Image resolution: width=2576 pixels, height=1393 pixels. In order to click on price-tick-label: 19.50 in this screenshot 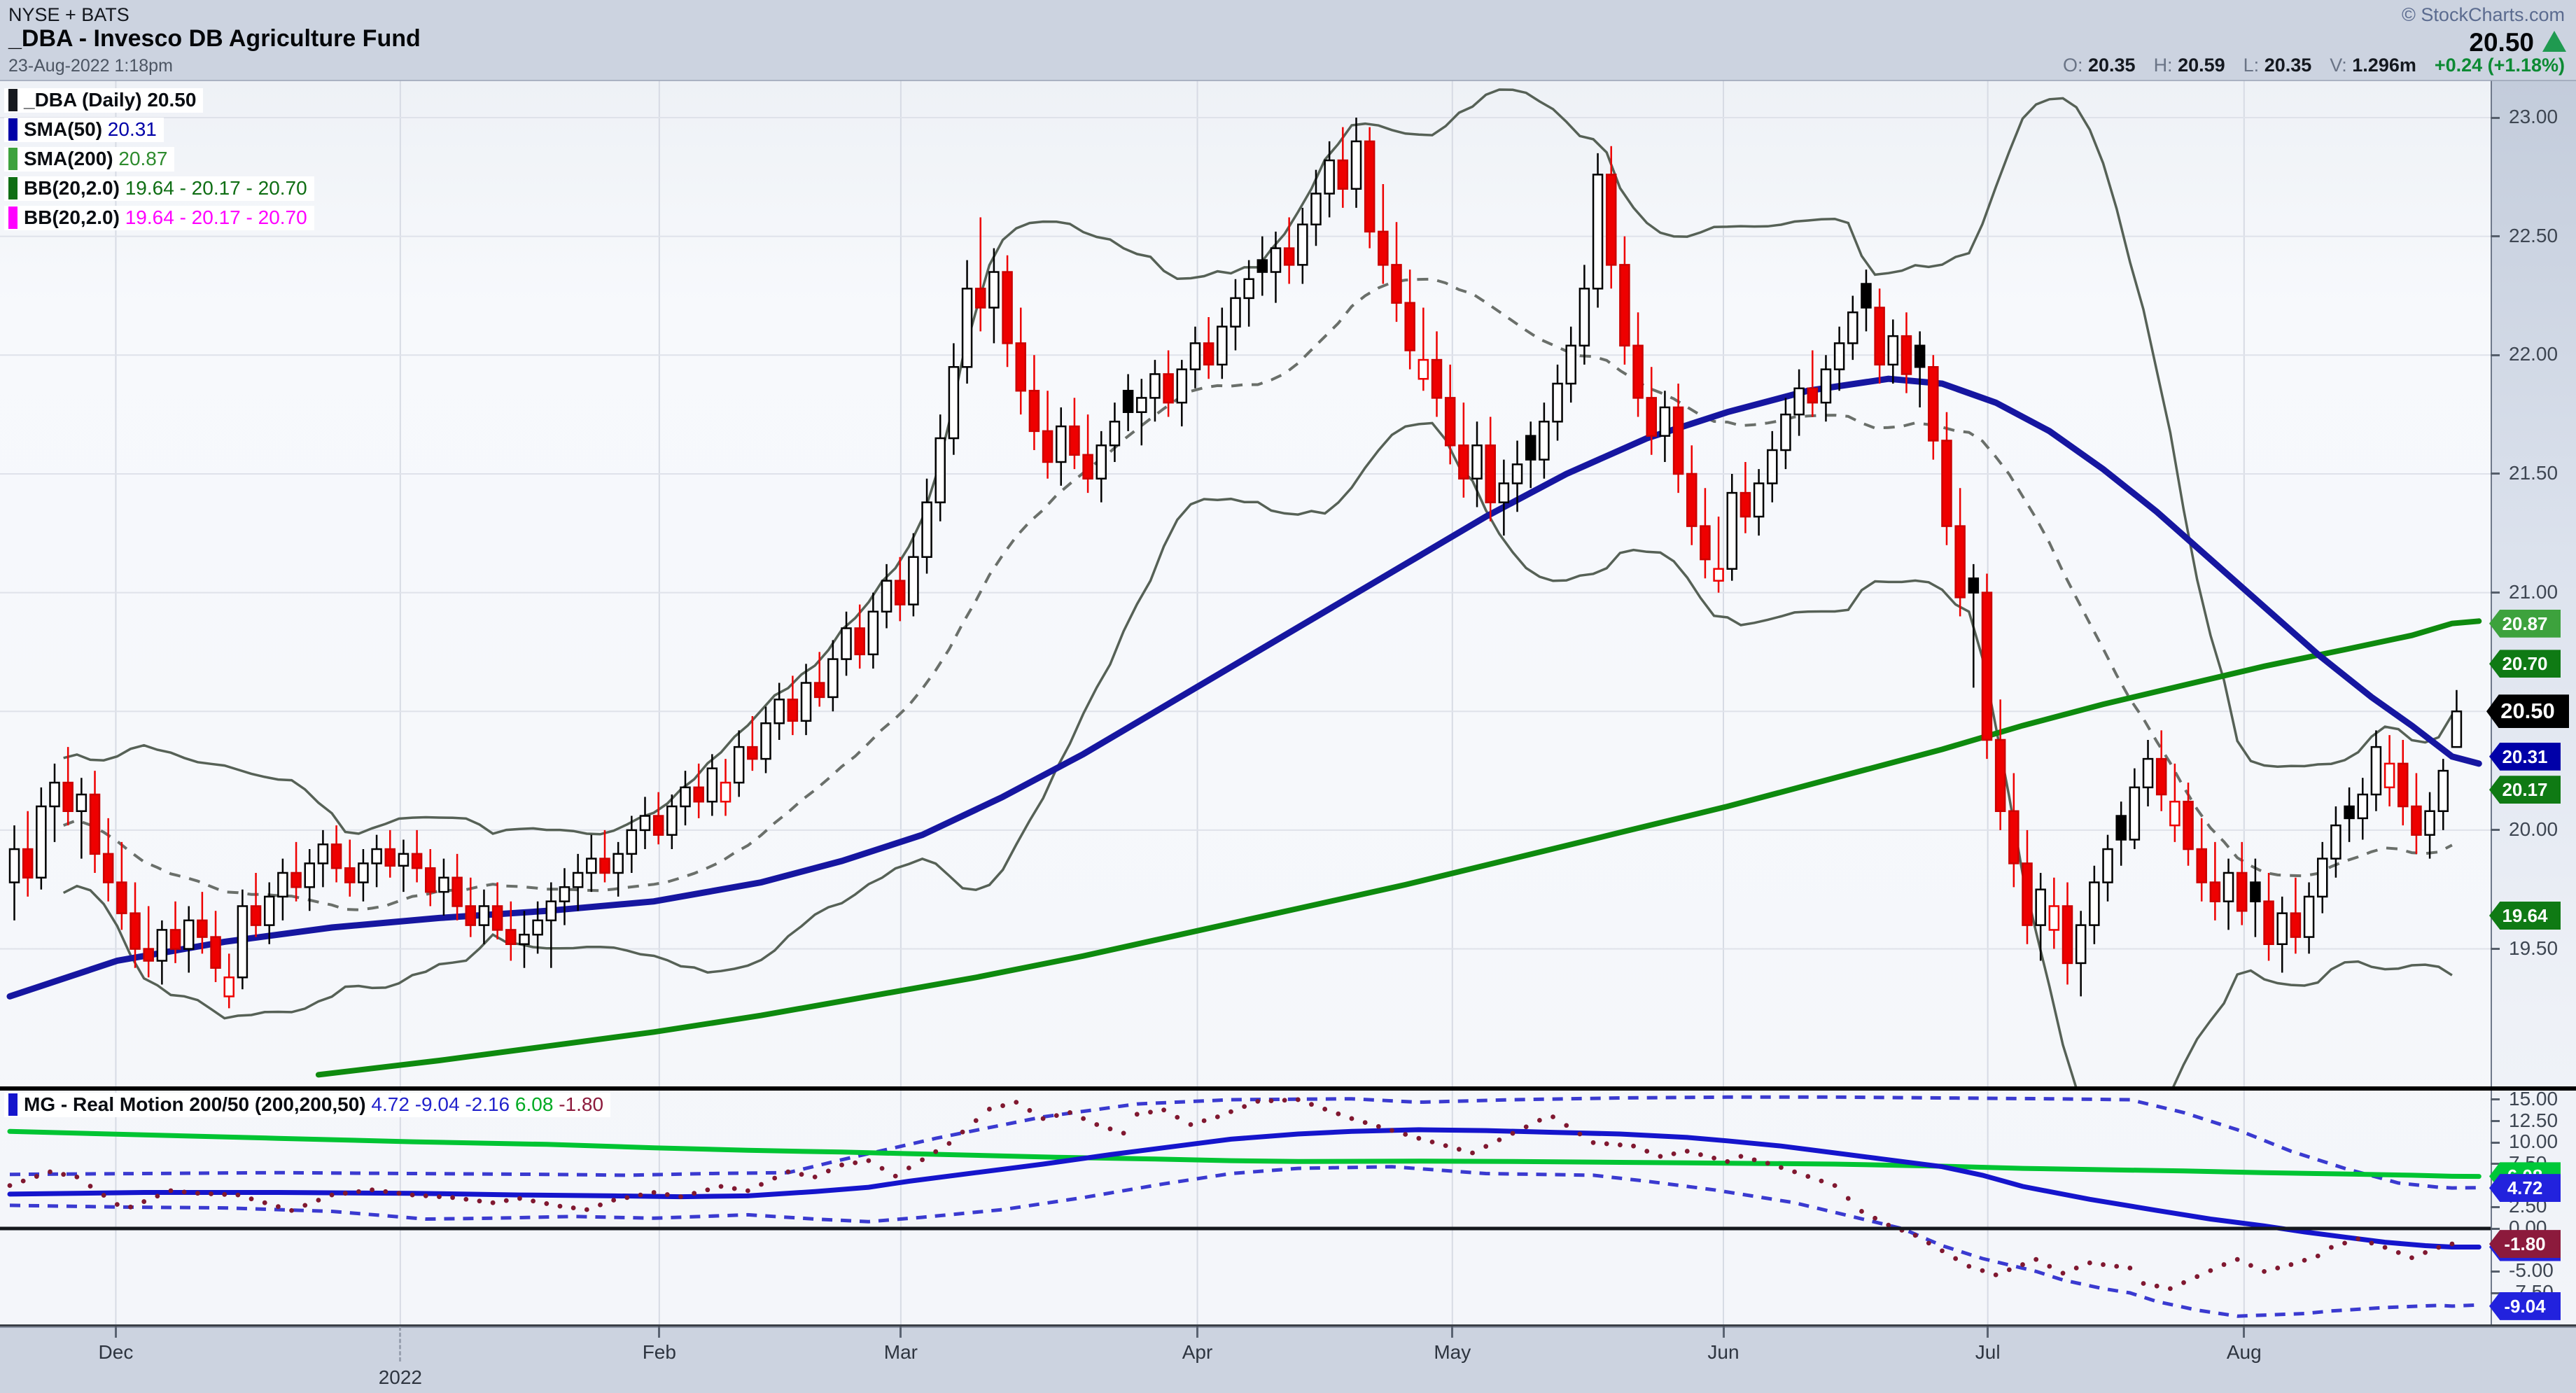, I will do `click(2533, 948)`.